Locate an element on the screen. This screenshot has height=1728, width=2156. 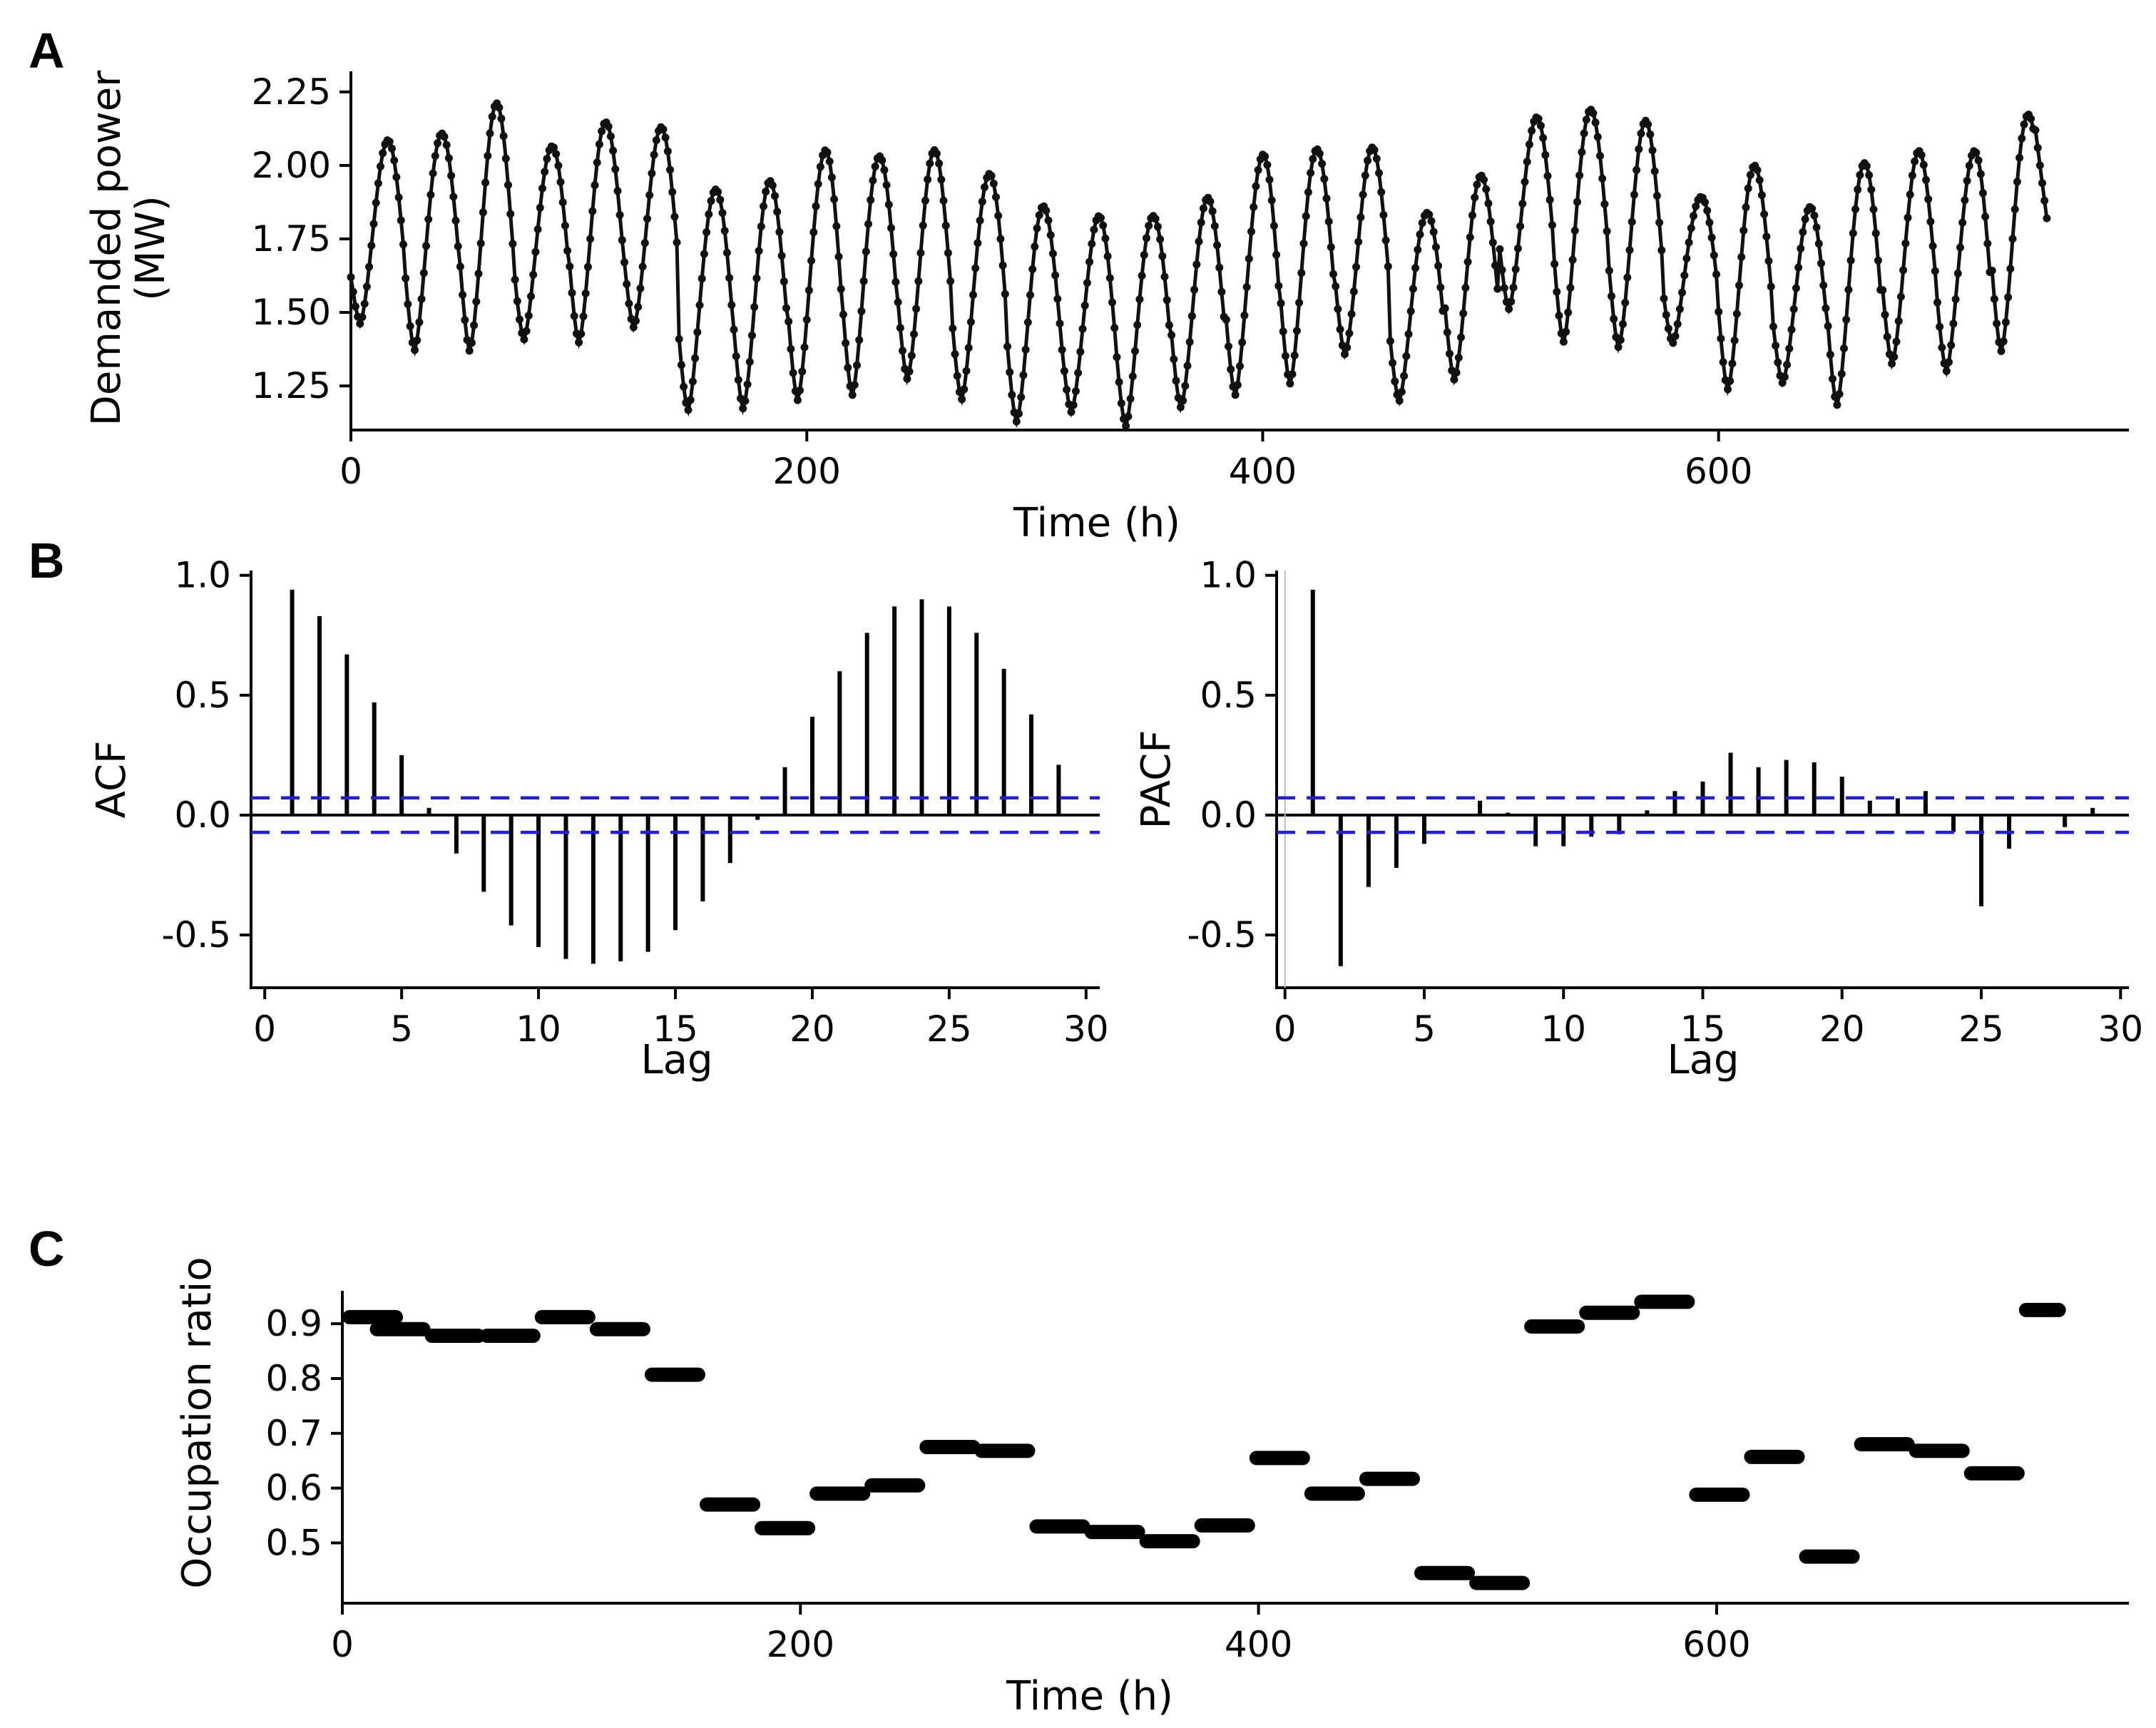
a-xtick-label: 400 is located at coordinates (1263, 471).